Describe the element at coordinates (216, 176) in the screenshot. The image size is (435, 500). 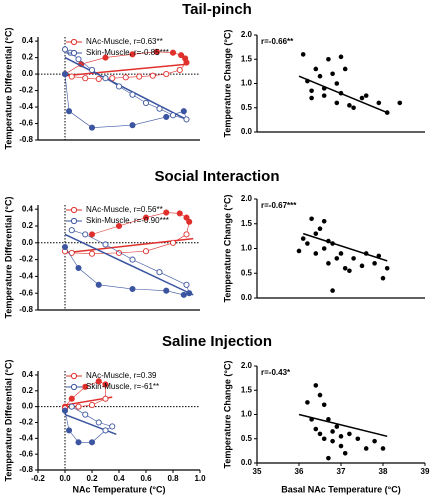
I see `row-title: Social Interaction` at that location.